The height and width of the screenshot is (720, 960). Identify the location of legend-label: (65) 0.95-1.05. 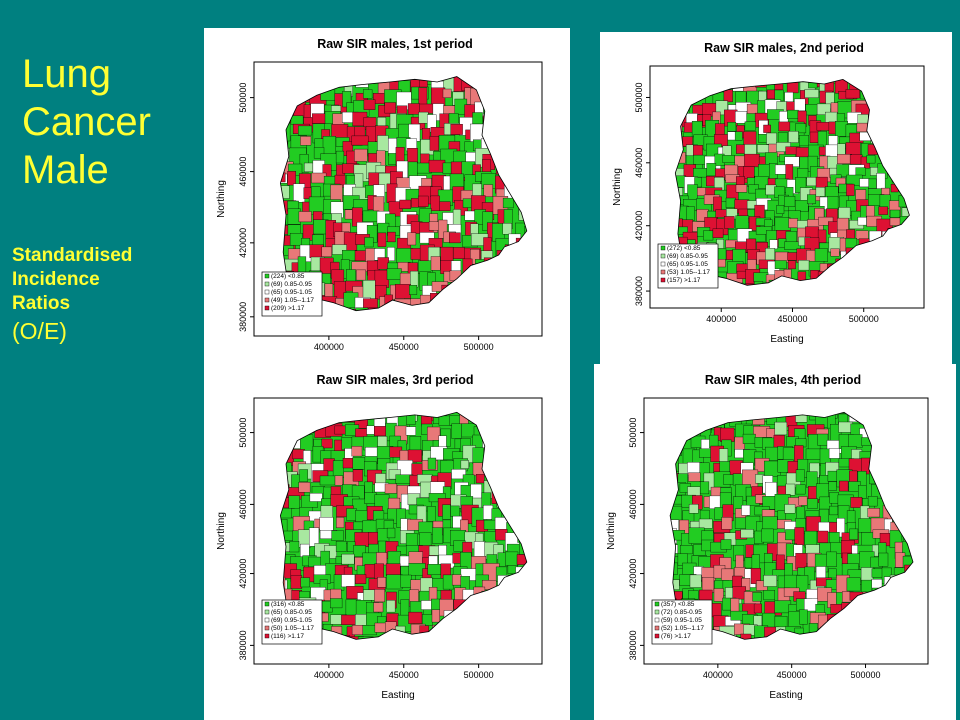
(291, 292).